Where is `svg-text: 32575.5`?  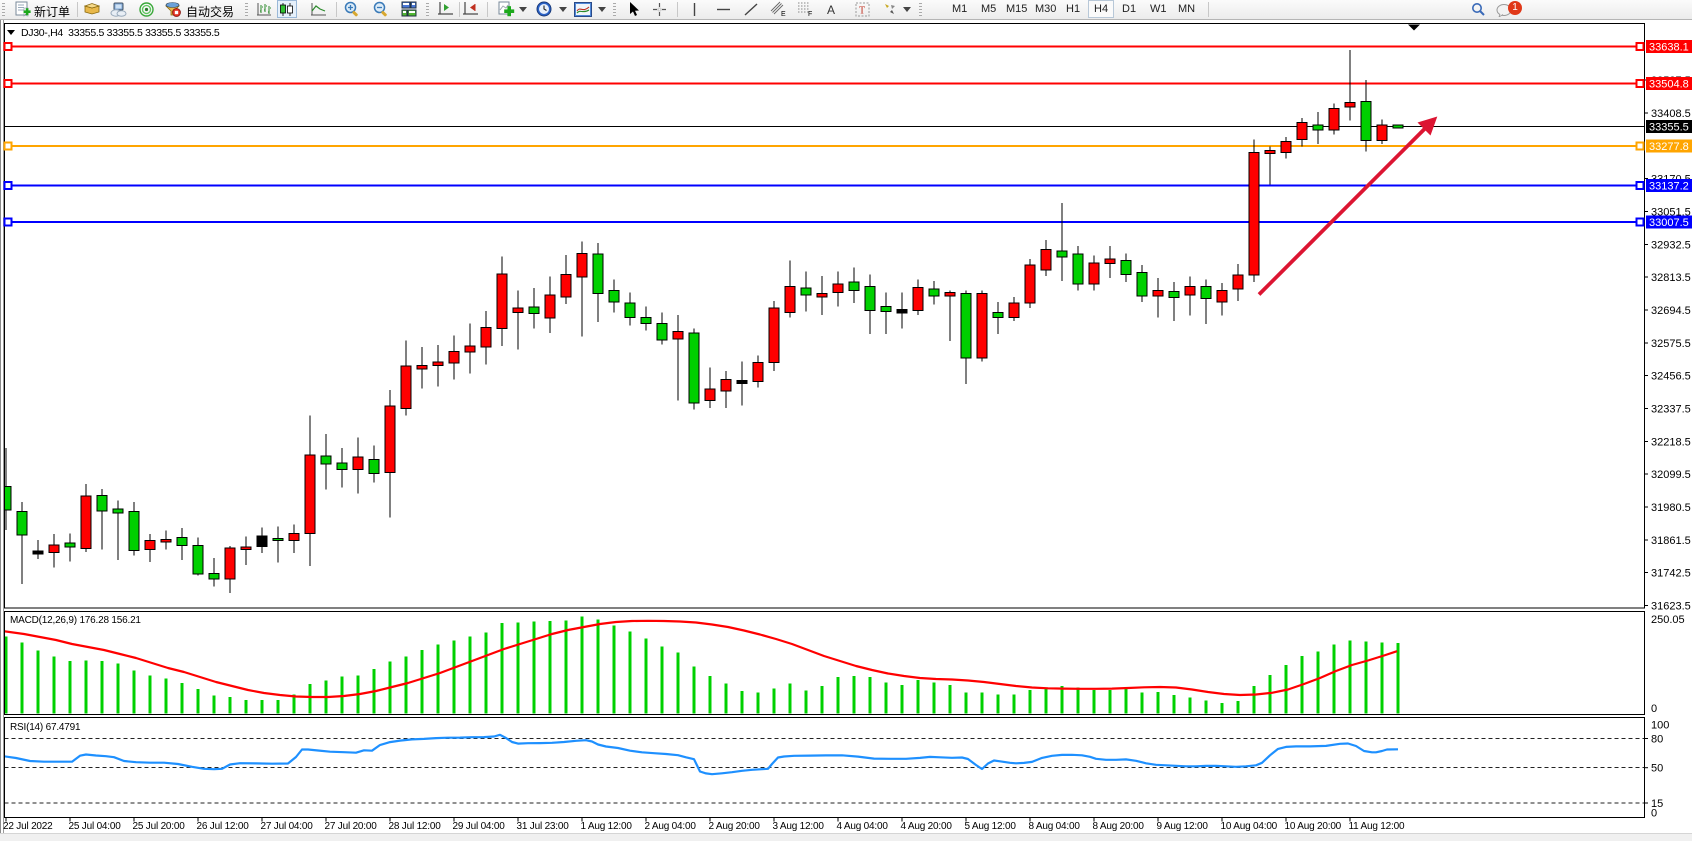 svg-text: 32575.5 is located at coordinates (1671, 344).